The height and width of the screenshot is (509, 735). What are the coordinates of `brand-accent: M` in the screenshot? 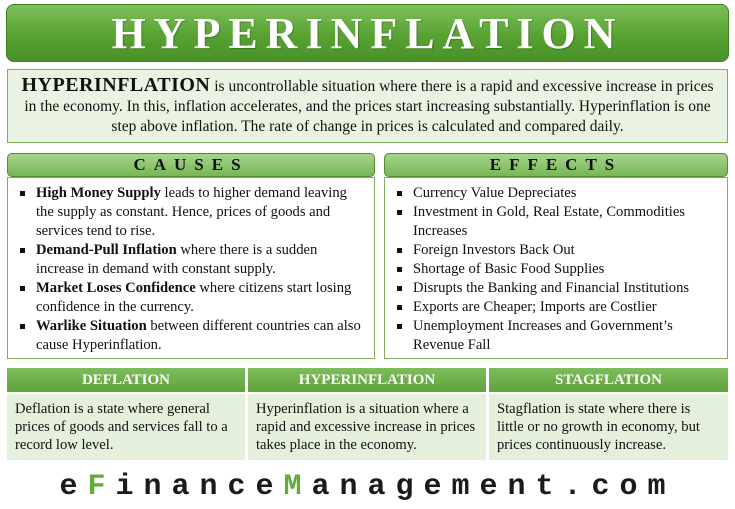 It's located at (297, 487).